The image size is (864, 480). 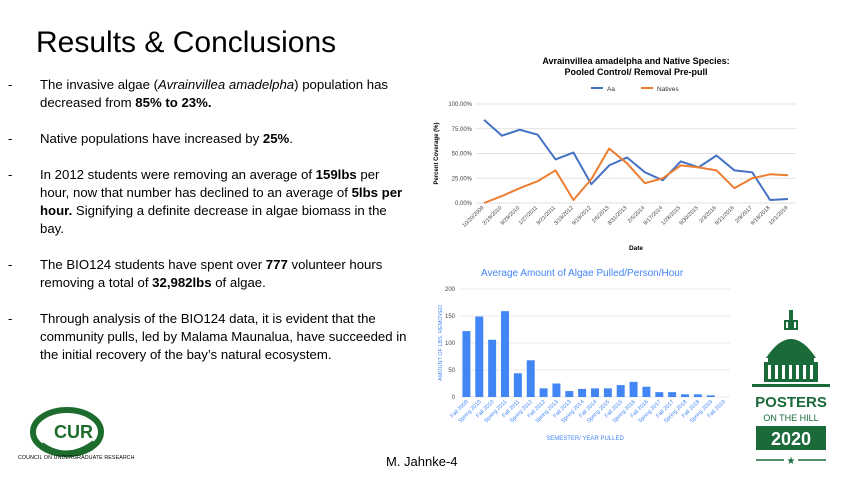 What do you see at coordinates (474, 217) in the screenshot?
I see `x-tick-label: 10/20/2009` at bounding box center [474, 217].